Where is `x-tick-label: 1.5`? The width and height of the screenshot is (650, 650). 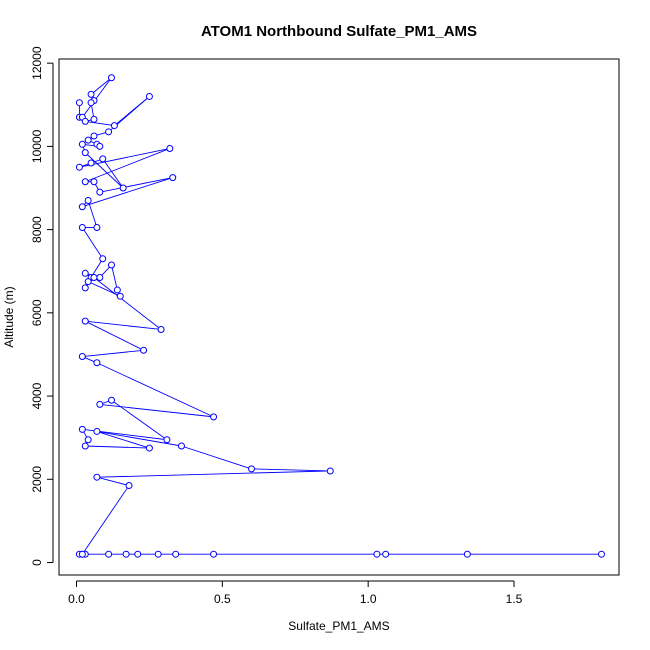 x-tick-label: 1.5 is located at coordinates (514, 599).